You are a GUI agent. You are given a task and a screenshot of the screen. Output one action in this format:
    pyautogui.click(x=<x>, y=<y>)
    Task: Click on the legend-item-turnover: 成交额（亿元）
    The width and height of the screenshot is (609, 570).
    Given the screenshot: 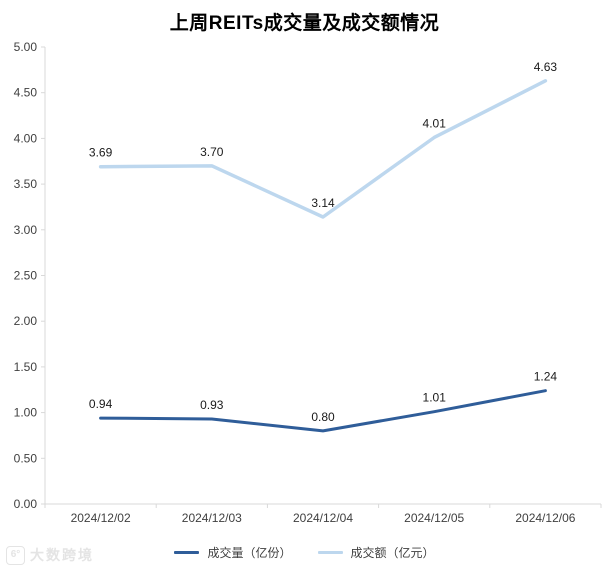 What is the action you would take?
    pyautogui.click(x=376, y=552)
    